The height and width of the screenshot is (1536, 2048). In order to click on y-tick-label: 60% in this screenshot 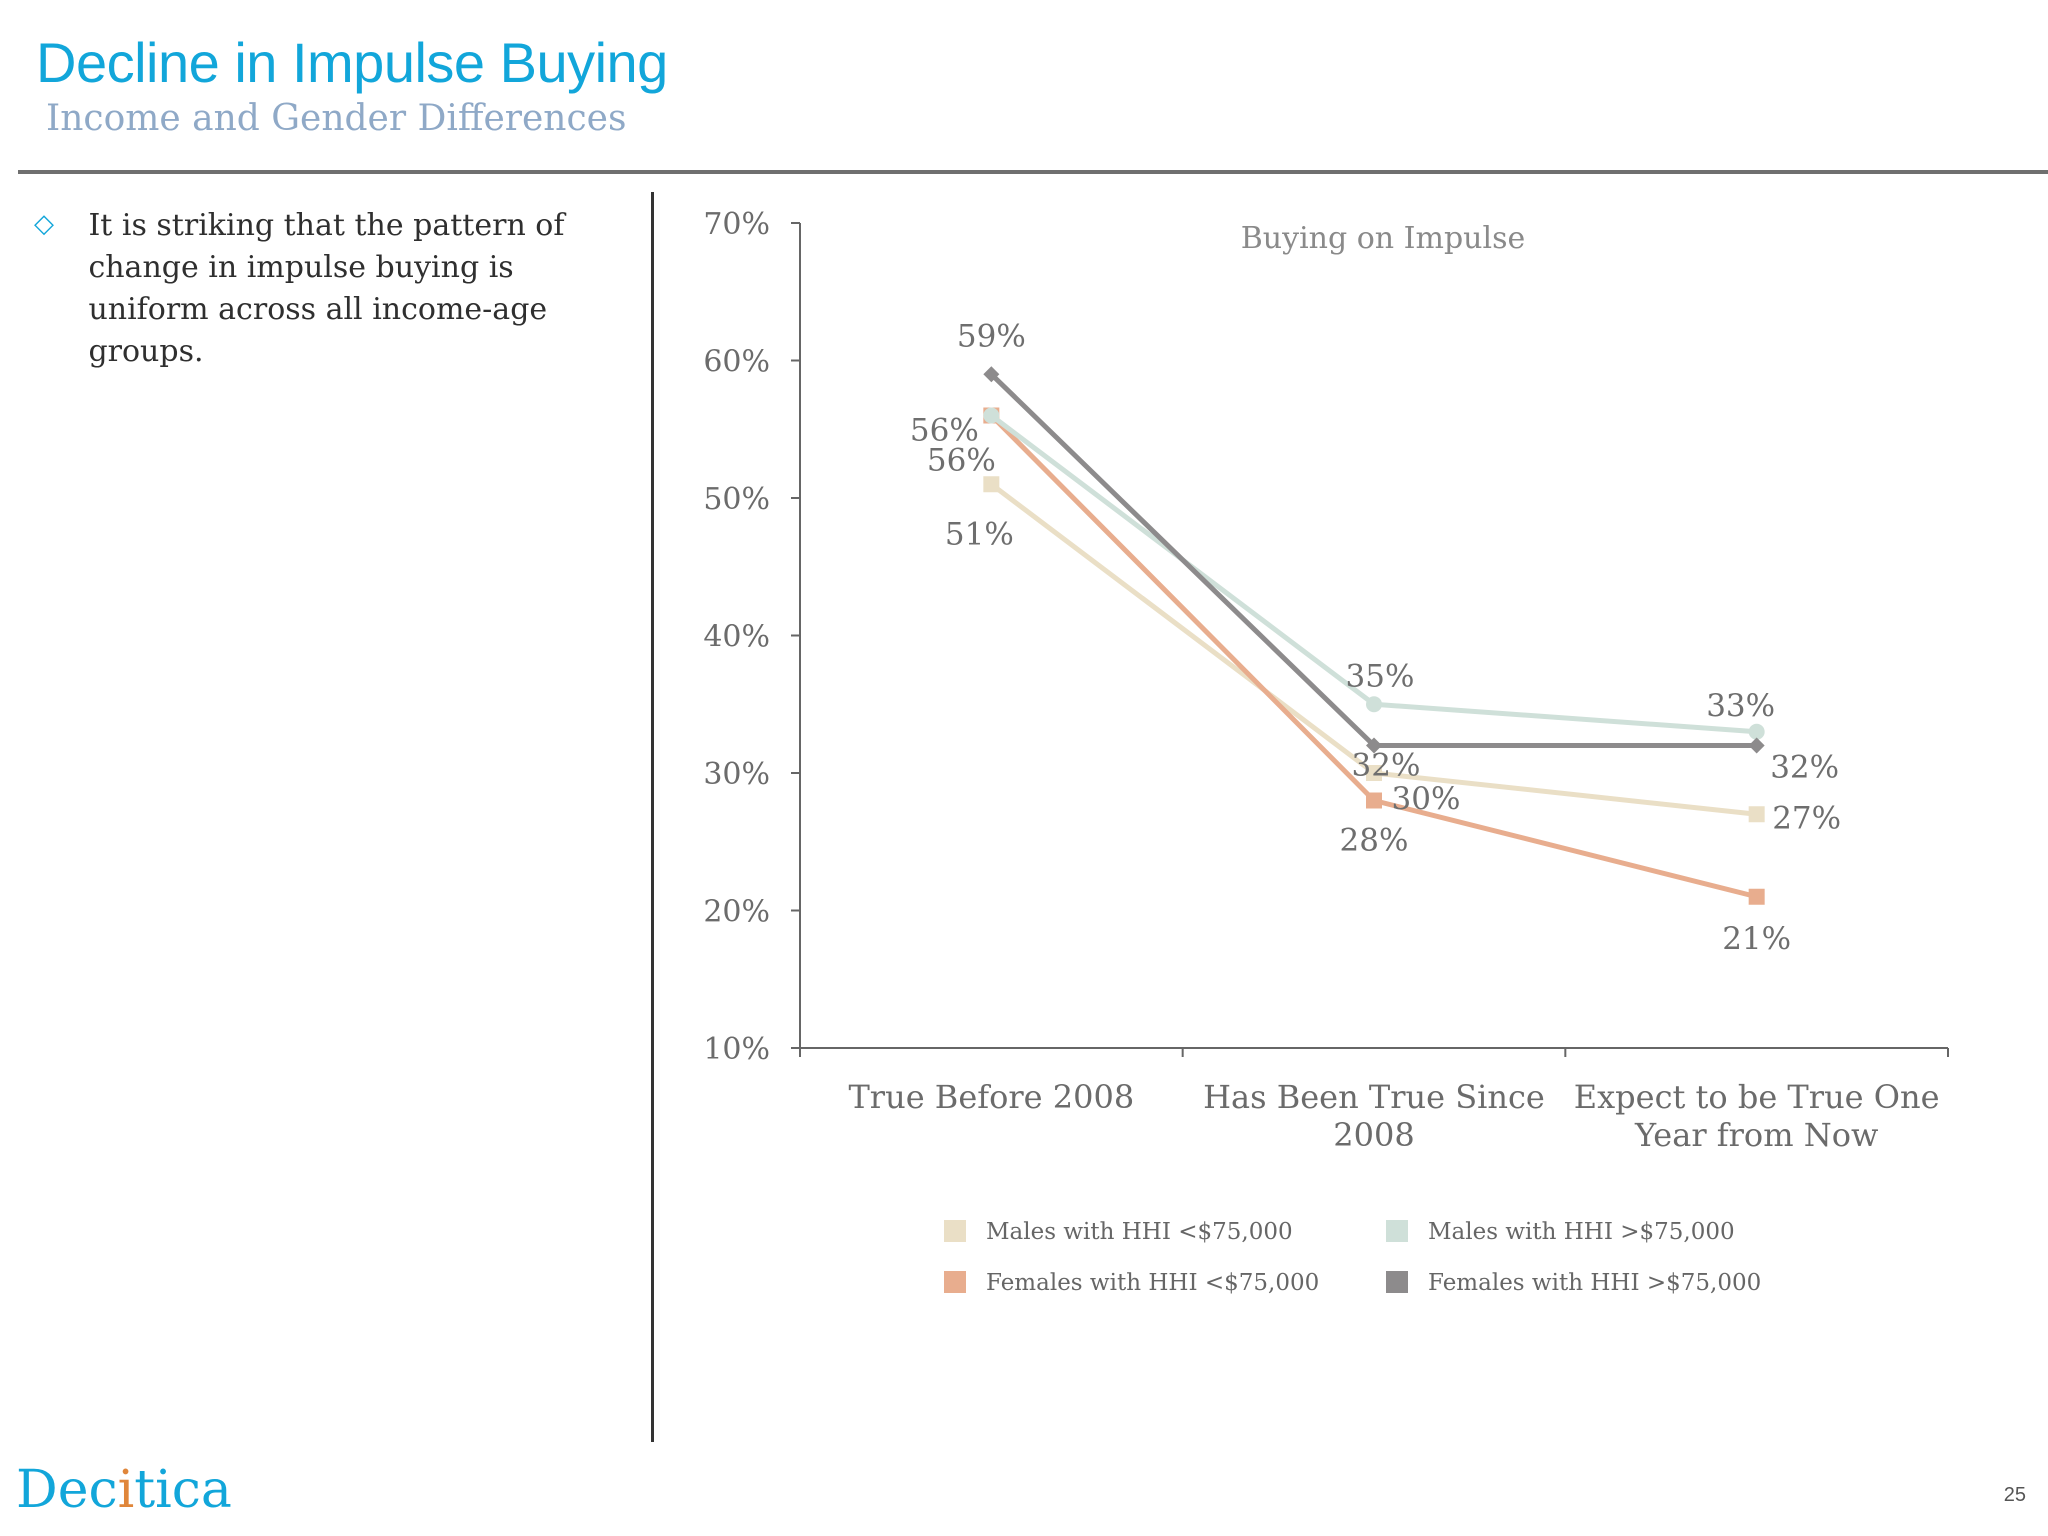, I will do `click(736, 362)`.